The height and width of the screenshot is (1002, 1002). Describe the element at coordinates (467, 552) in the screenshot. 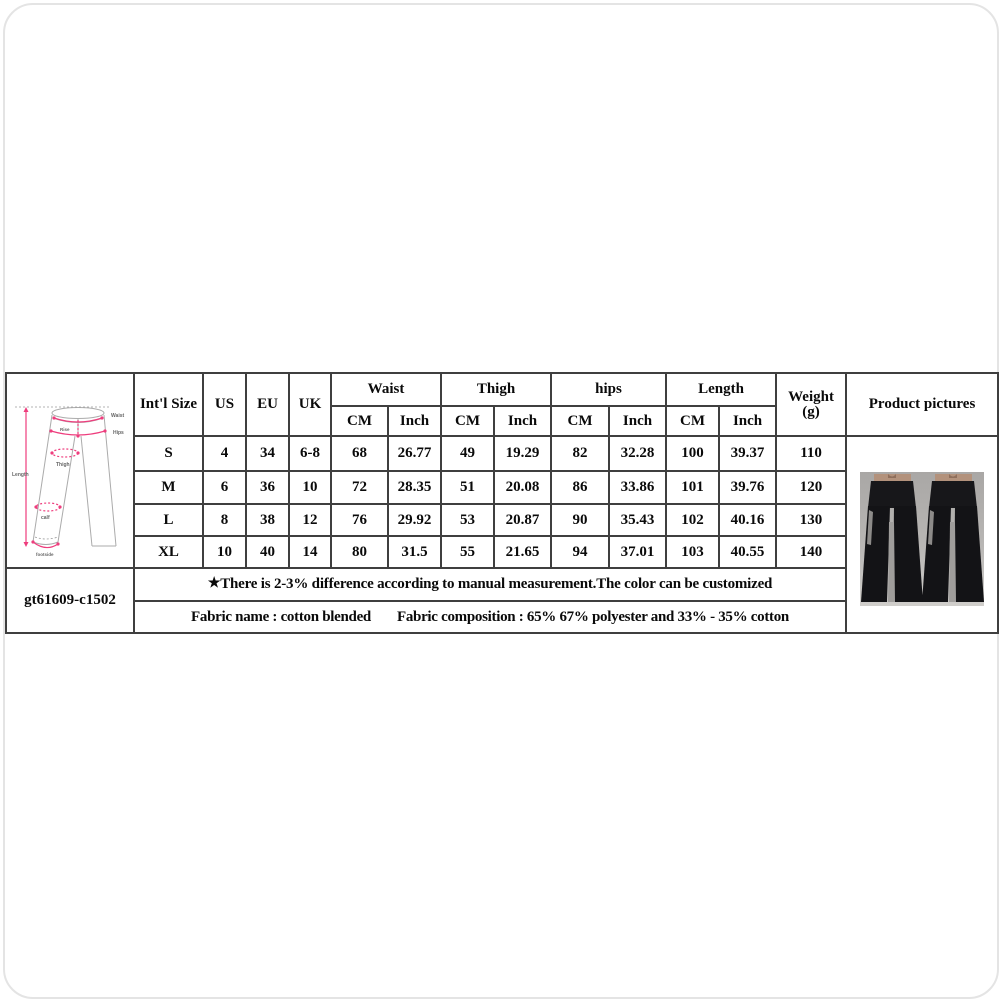

I see `cell-thigh-cm: 55` at that location.